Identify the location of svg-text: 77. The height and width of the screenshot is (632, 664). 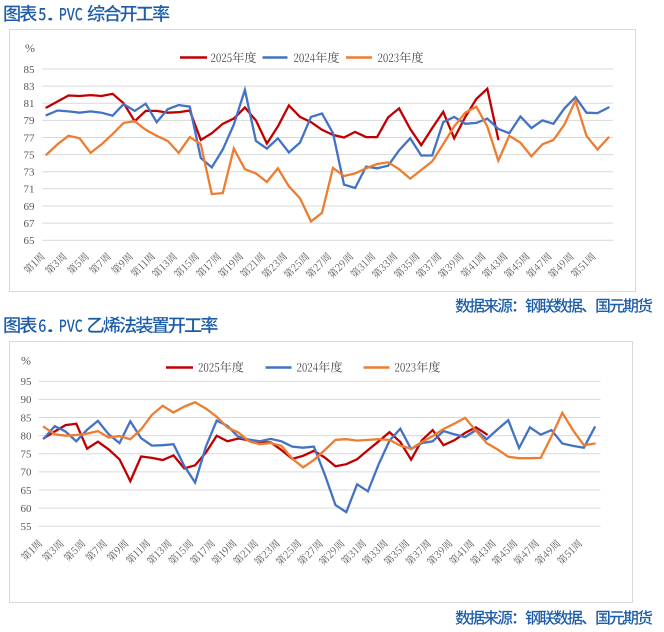
(30, 138).